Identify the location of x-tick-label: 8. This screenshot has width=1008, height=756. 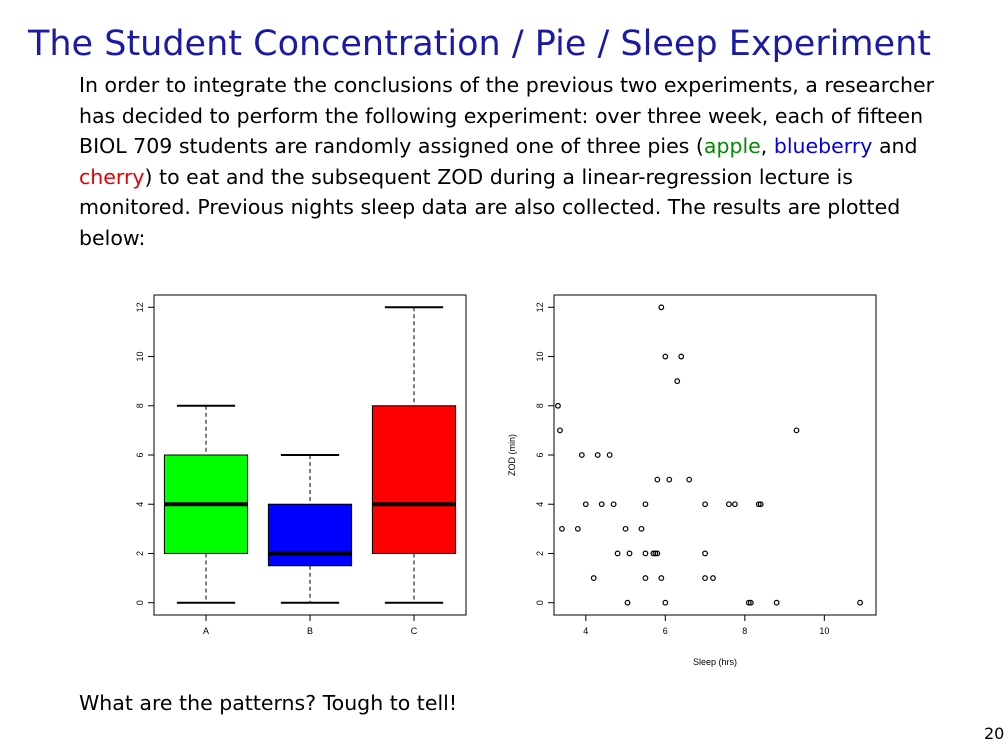
(744, 631).